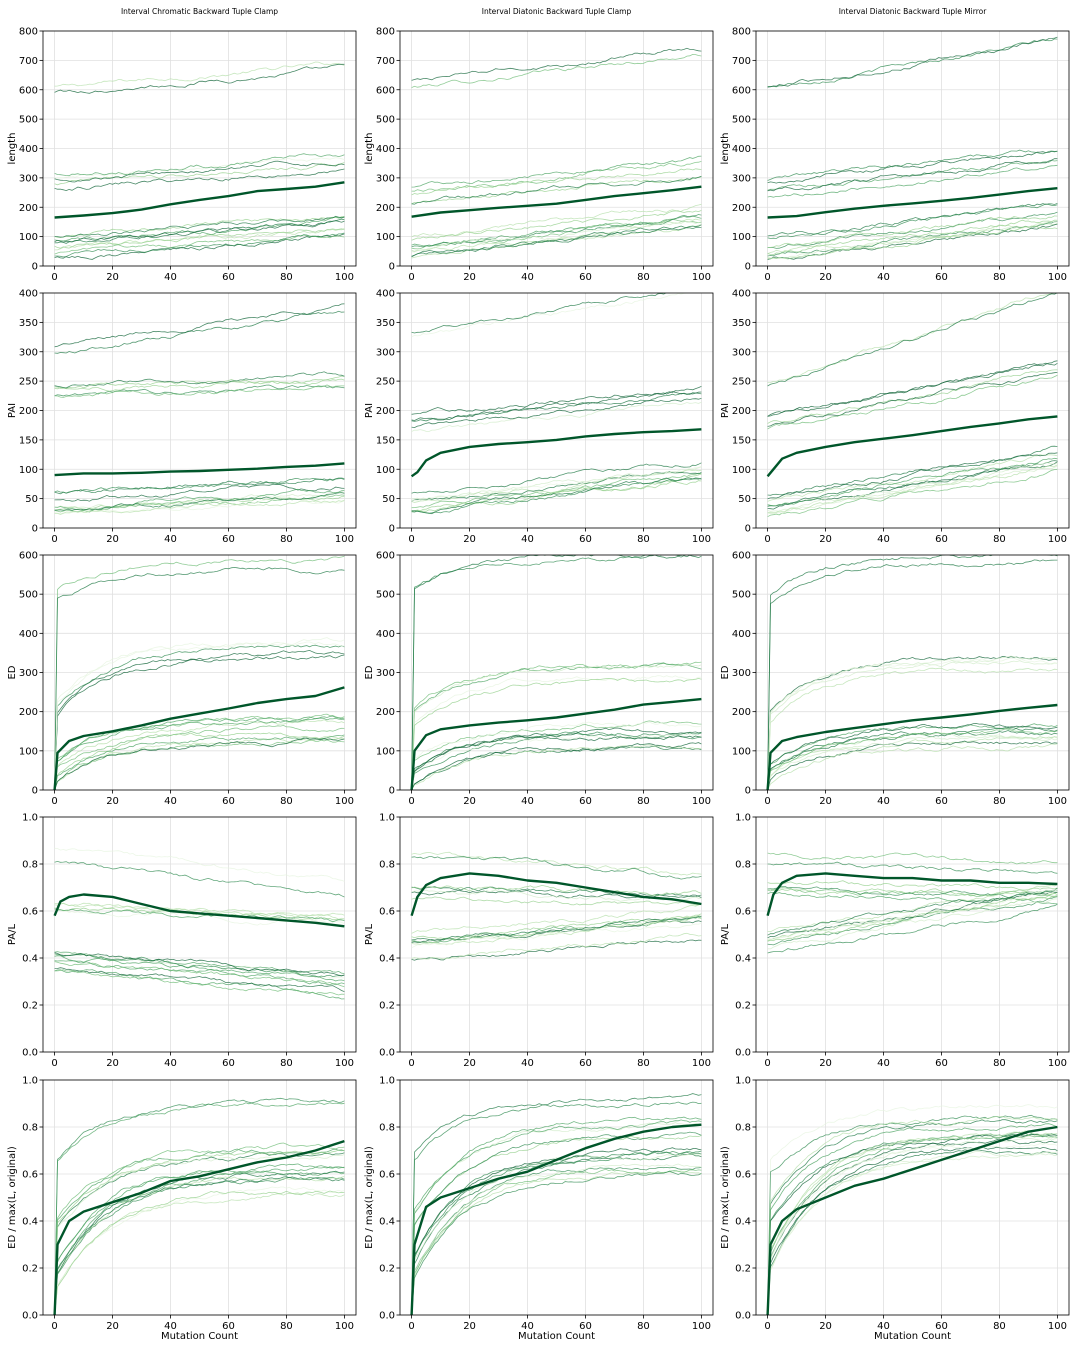 This screenshot has width=1080, height=1349. I want to click on y-tick-label: 250, so click(28, 382).